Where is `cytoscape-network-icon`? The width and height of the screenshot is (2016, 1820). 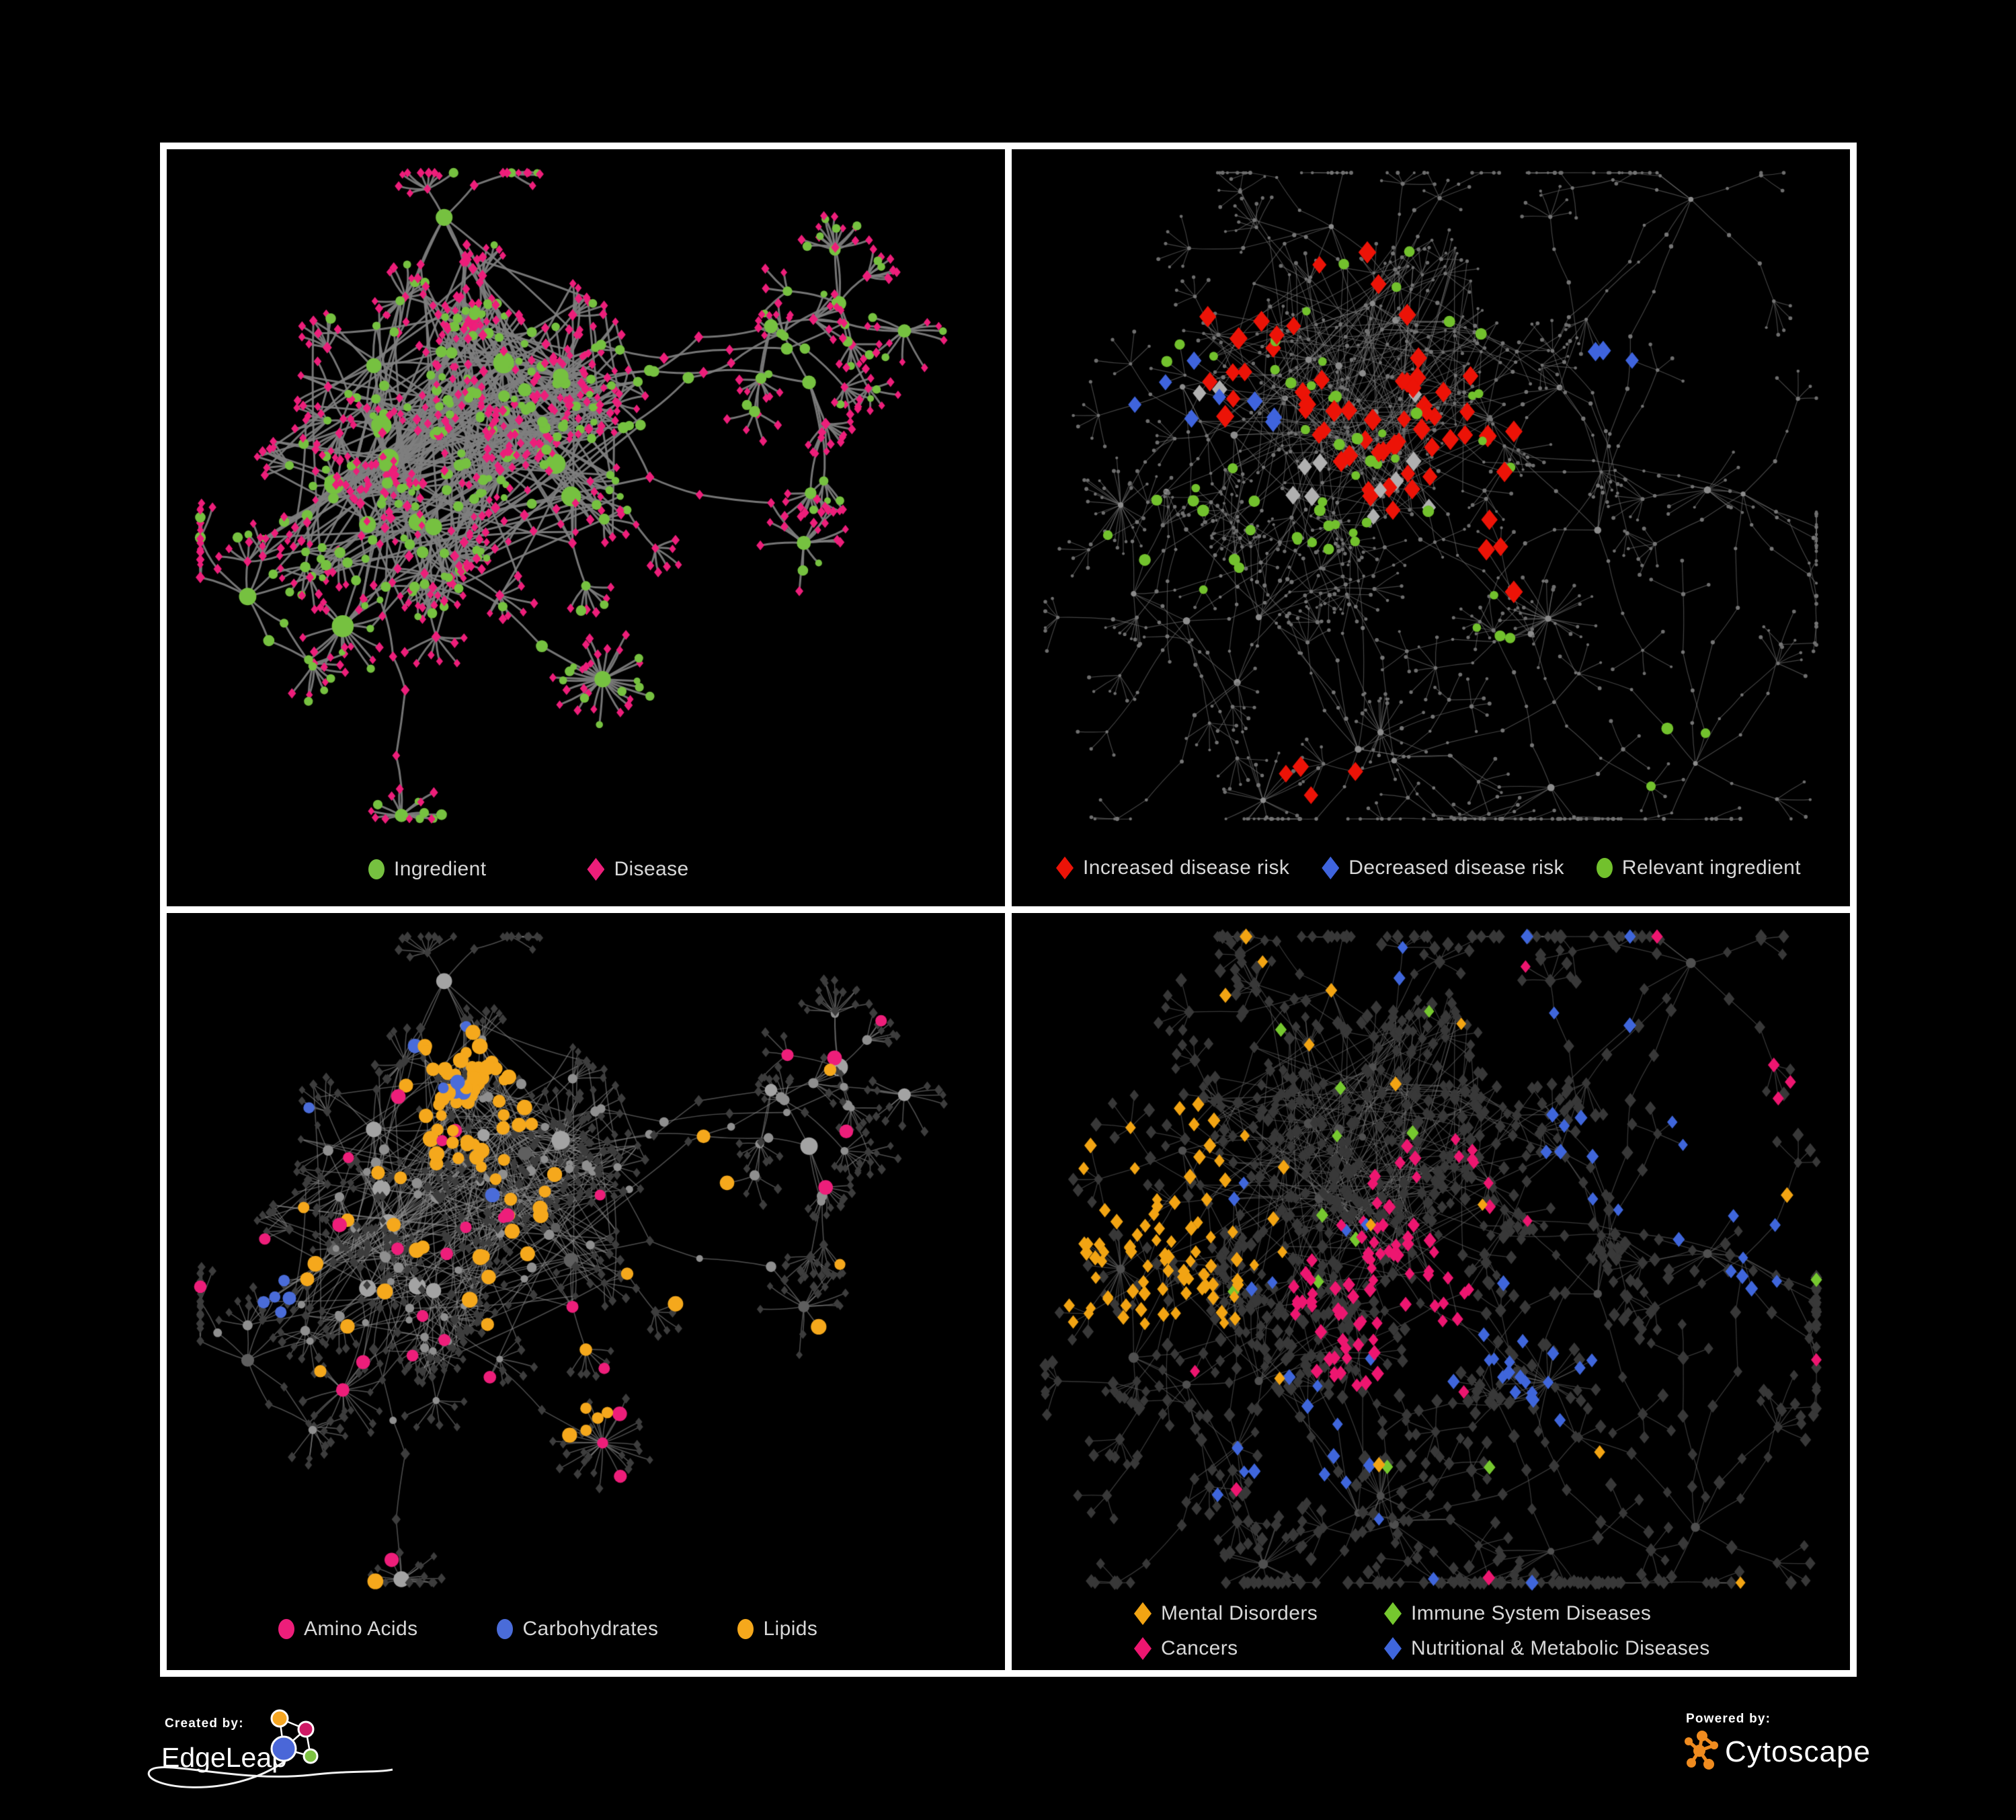
cytoscape-network-icon is located at coordinates (1701, 1750).